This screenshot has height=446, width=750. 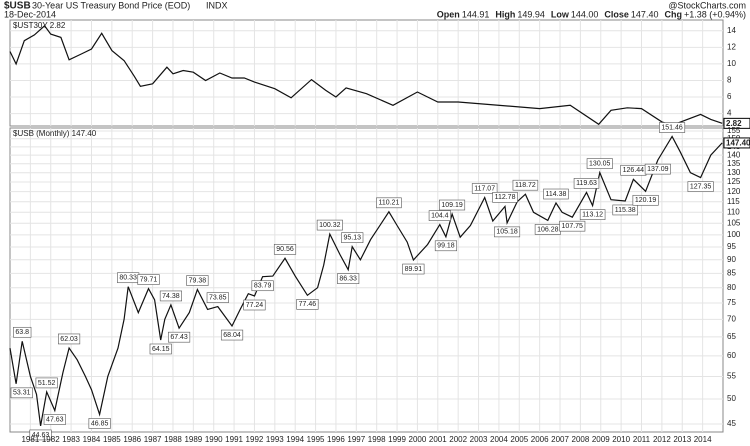 I want to click on annotation-label: 74.38, so click(x=171, y=296).